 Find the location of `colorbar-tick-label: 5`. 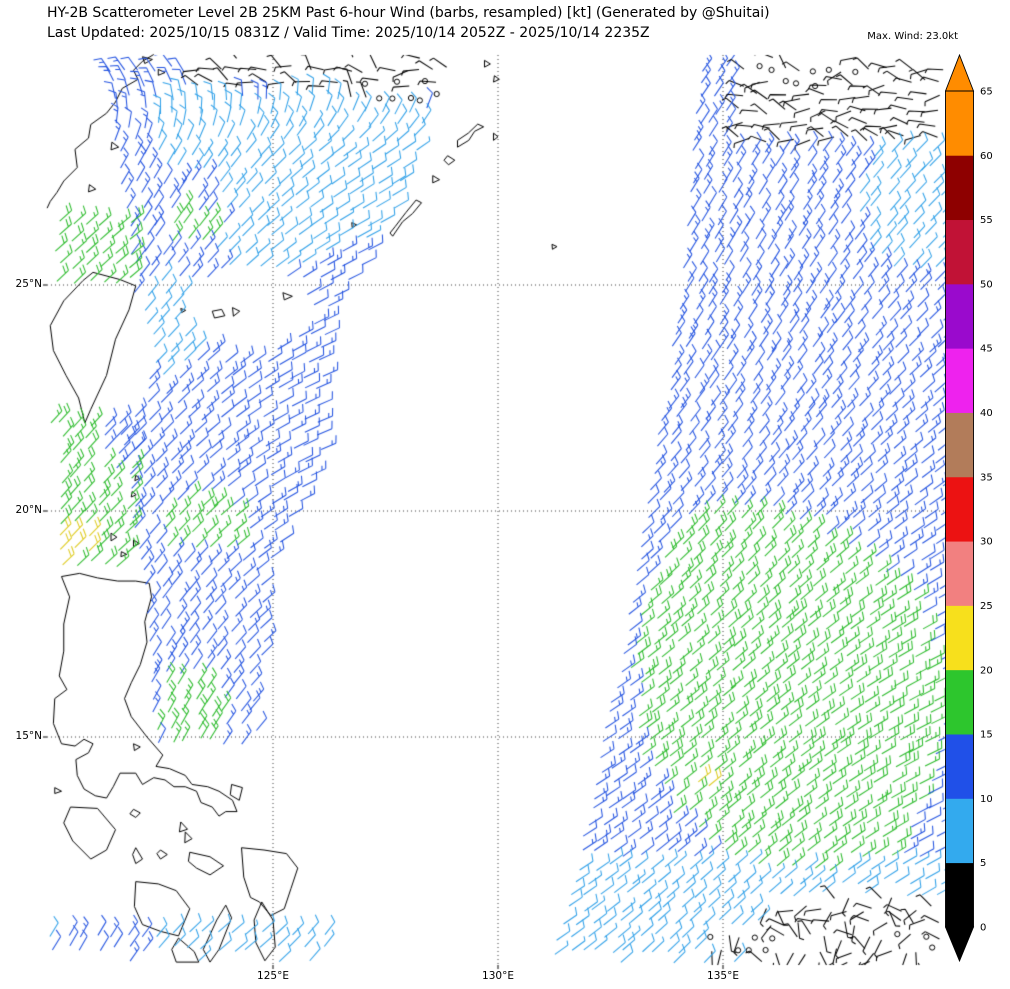

colorbar-tick-label: 5 is located at coordinates (983, 863).